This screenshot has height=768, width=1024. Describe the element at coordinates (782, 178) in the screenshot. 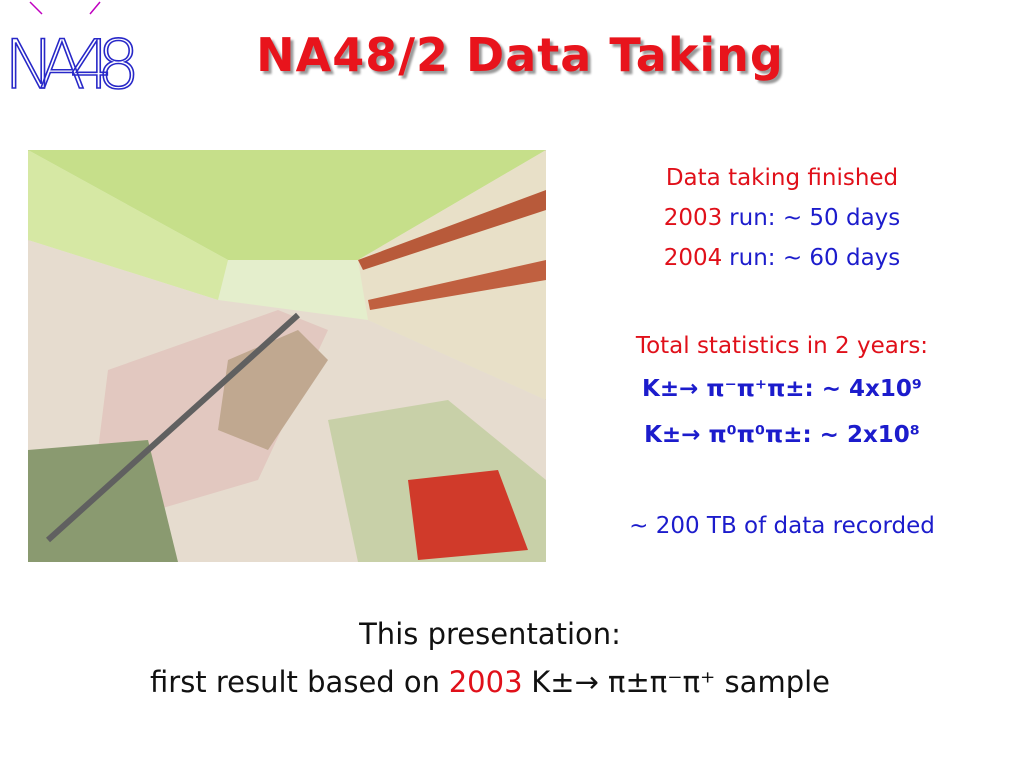

I see `status: Data taking finished` at that location.